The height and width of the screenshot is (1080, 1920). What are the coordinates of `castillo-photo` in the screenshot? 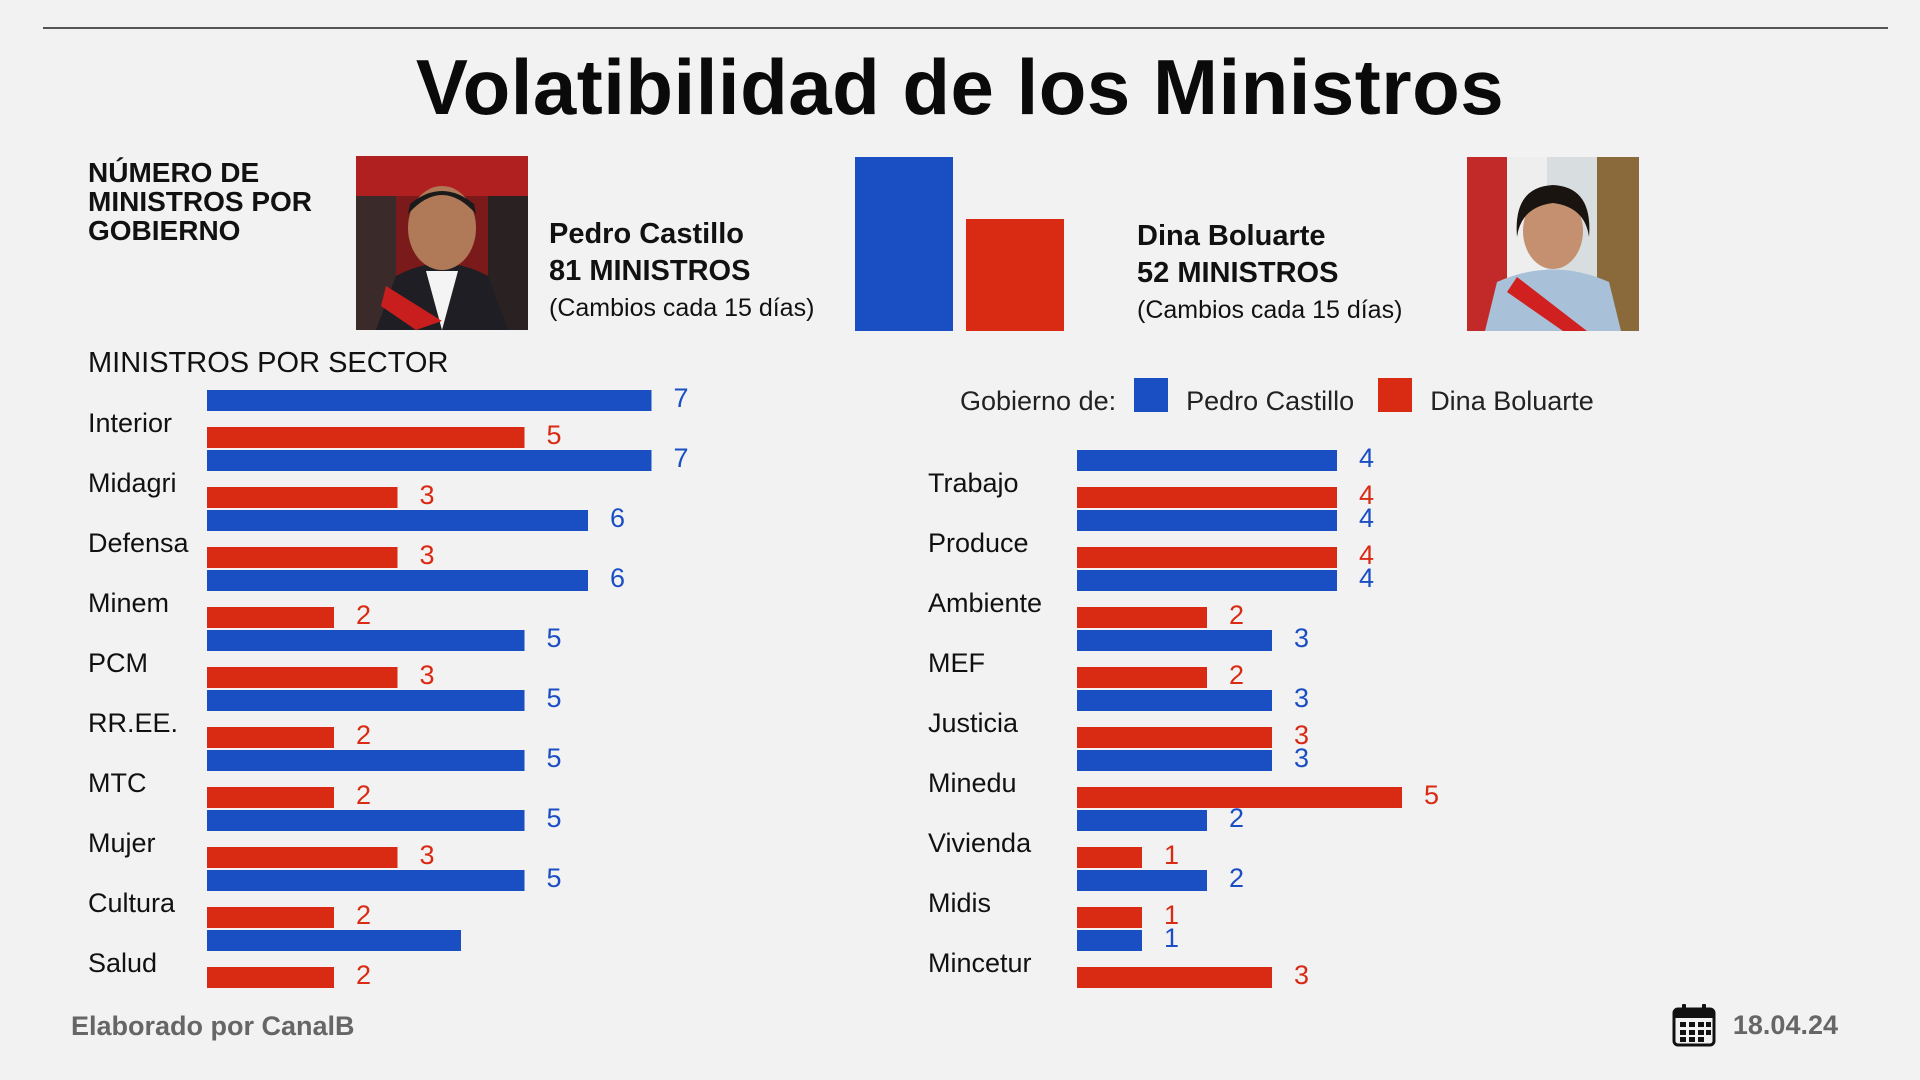 It's located at (442, 243).